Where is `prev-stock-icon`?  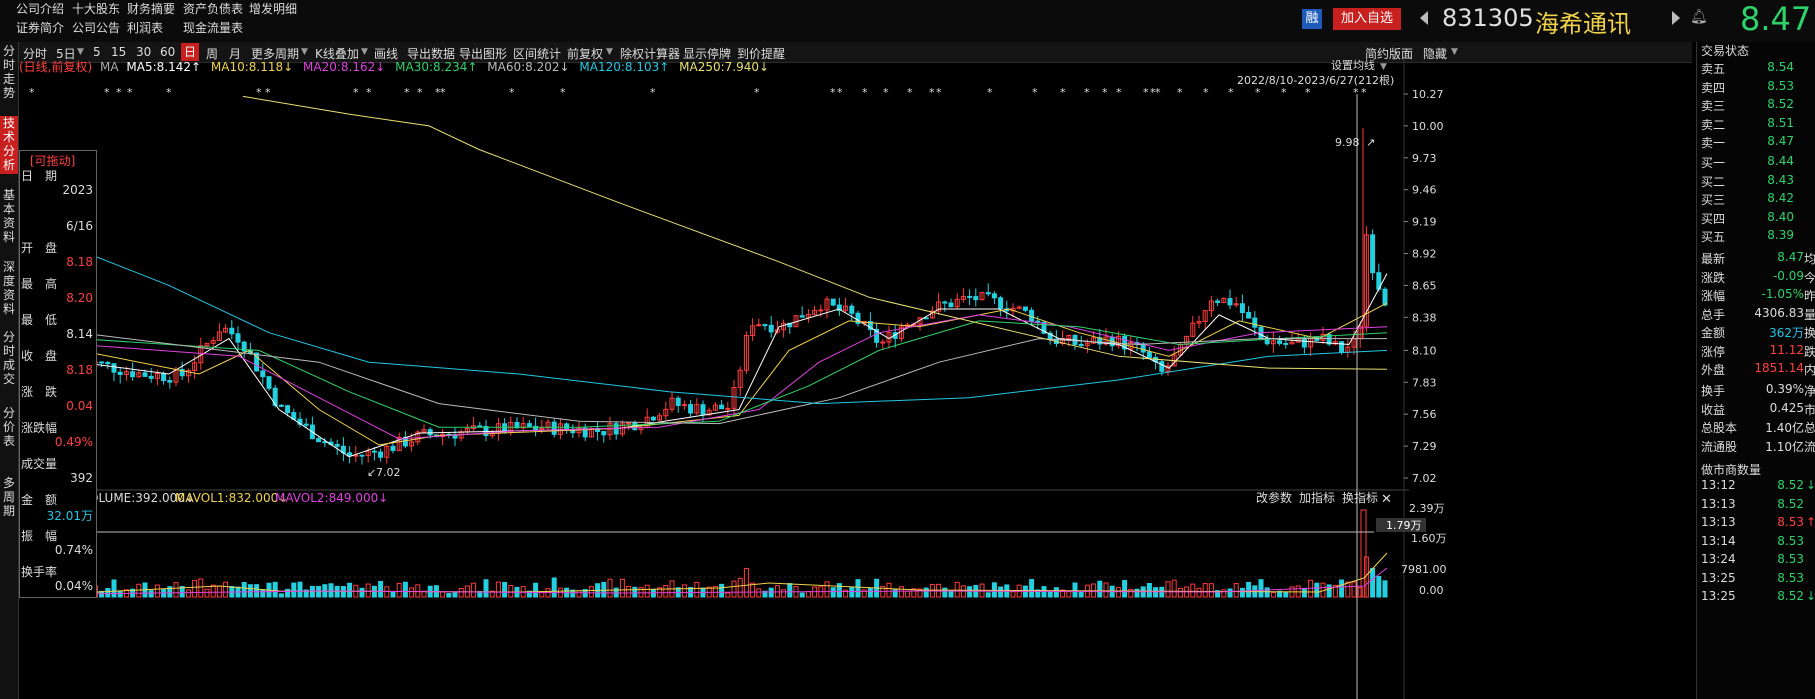 prev-stock-icon is located at coordinates (1424, 18).